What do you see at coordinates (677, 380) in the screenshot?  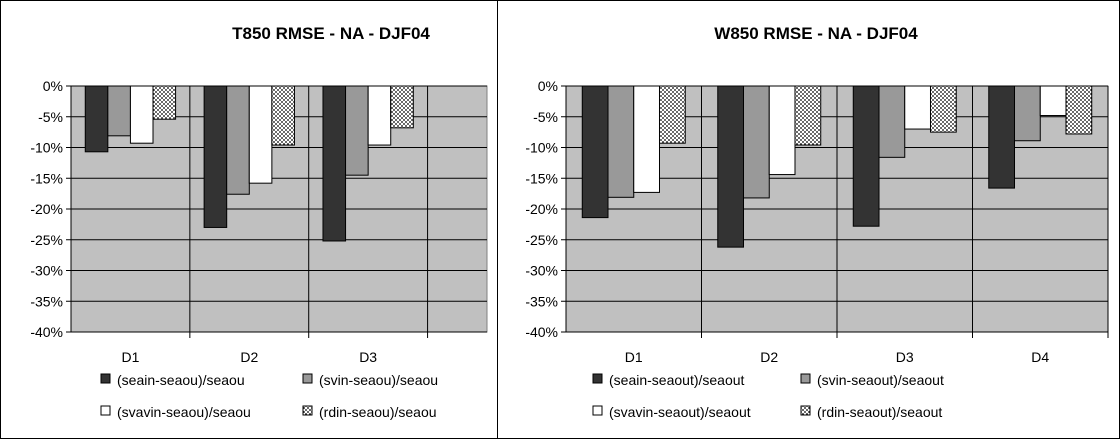 I see `legend-label: (seain-seaout)/seaout` at bounding box center [677, 380].